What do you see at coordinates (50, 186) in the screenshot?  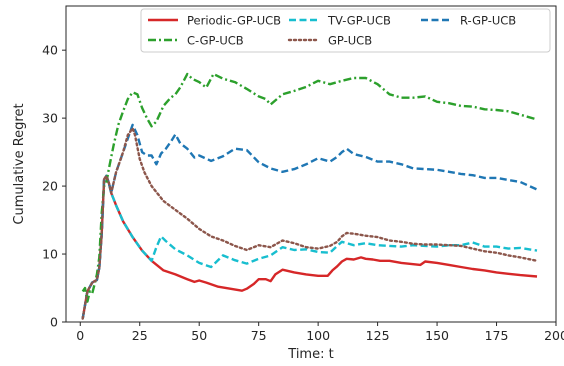 I see `y-tick-label: 20` at bounding box center [50, 186].